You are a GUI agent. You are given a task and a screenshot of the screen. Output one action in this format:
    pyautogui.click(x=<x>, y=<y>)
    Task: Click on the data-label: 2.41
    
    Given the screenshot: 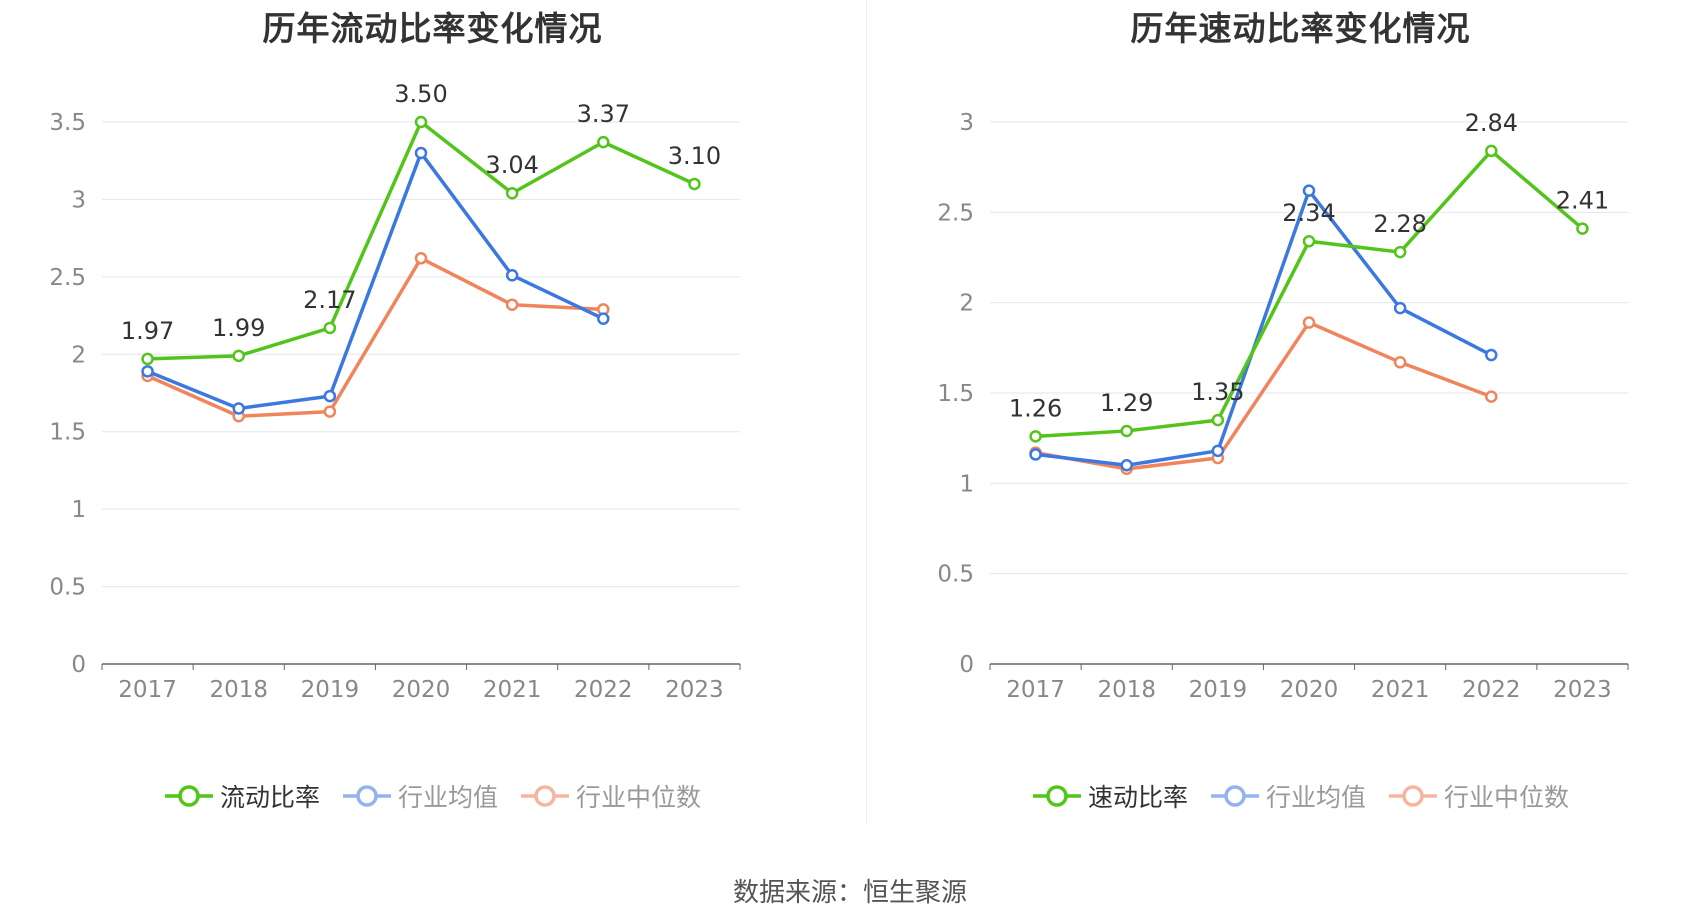 What is the action you would take?
    pyautogui.click(x=1582, y=201)
    